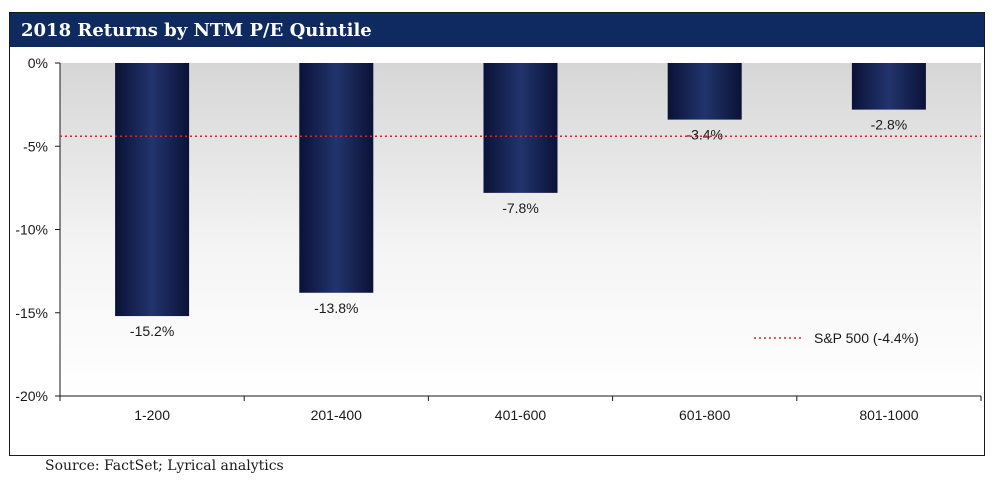 The width and height of the screenshot is (995, 482). Describe the element at coordinates (889, 125) in the screenshot. I see `data-label: -2.8%` at that location.